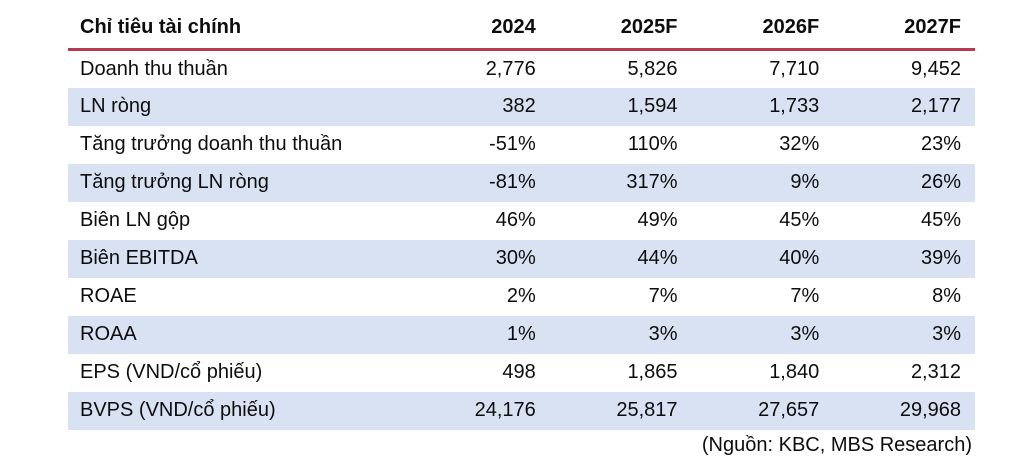  Describe the element at coordinates (171, 372) in the screenshot. I see `metric-label: EPS (VND/cổ phiếu)` at that location.